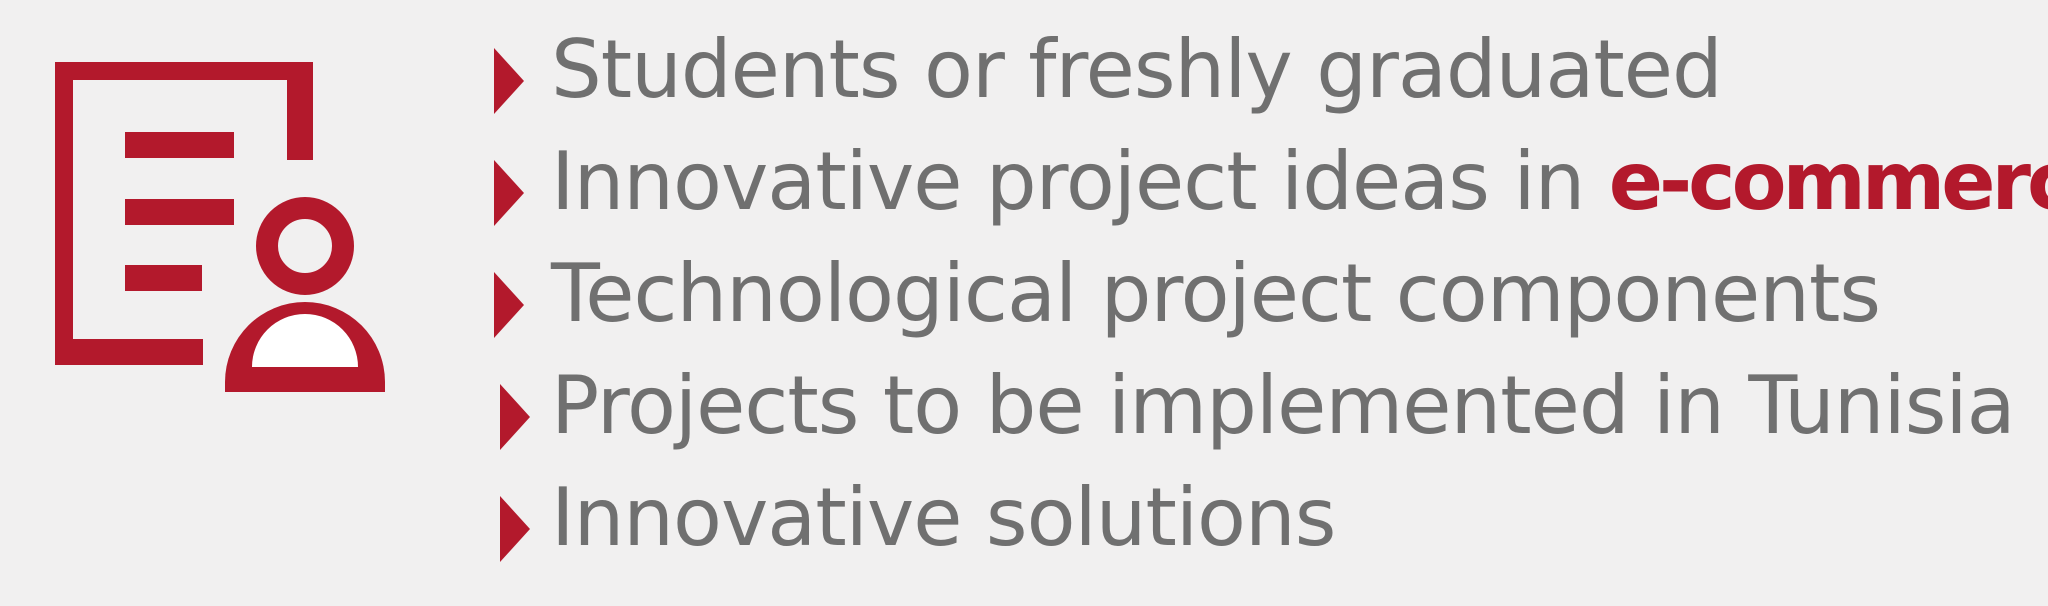 Image resolution: width=2048 pixels, height=606 pixels. I want to click on item-text: Projects to be implemented in Tunisia, so click(1283, 405).